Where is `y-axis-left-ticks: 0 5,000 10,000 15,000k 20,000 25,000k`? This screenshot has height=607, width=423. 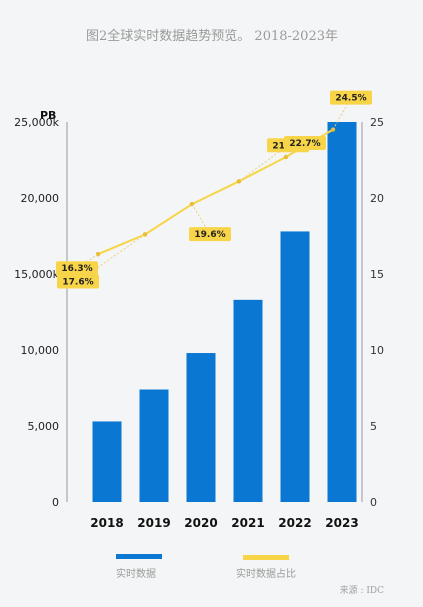
y-axis-left-ticks: 0 5,000 10,000 15,000k 20,000 25,000k is located at coordinates (36, 312).